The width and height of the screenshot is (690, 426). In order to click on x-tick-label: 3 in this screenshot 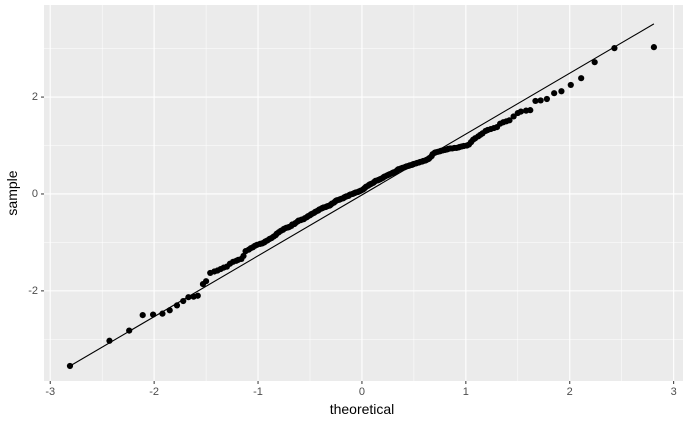, I will do `click(674, 392)`.